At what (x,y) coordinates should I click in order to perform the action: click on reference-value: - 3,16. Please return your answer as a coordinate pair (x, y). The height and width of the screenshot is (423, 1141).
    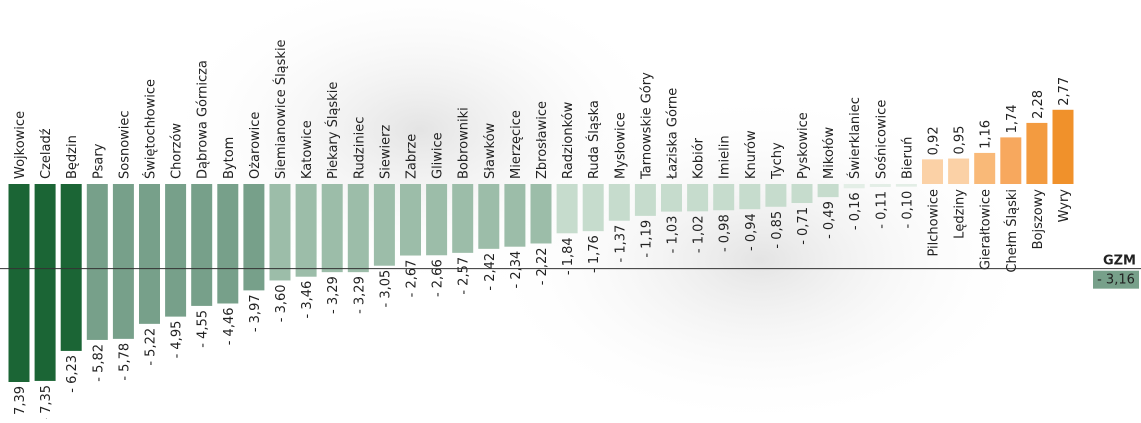
    Looking at the image, I should click on (1116, 280).